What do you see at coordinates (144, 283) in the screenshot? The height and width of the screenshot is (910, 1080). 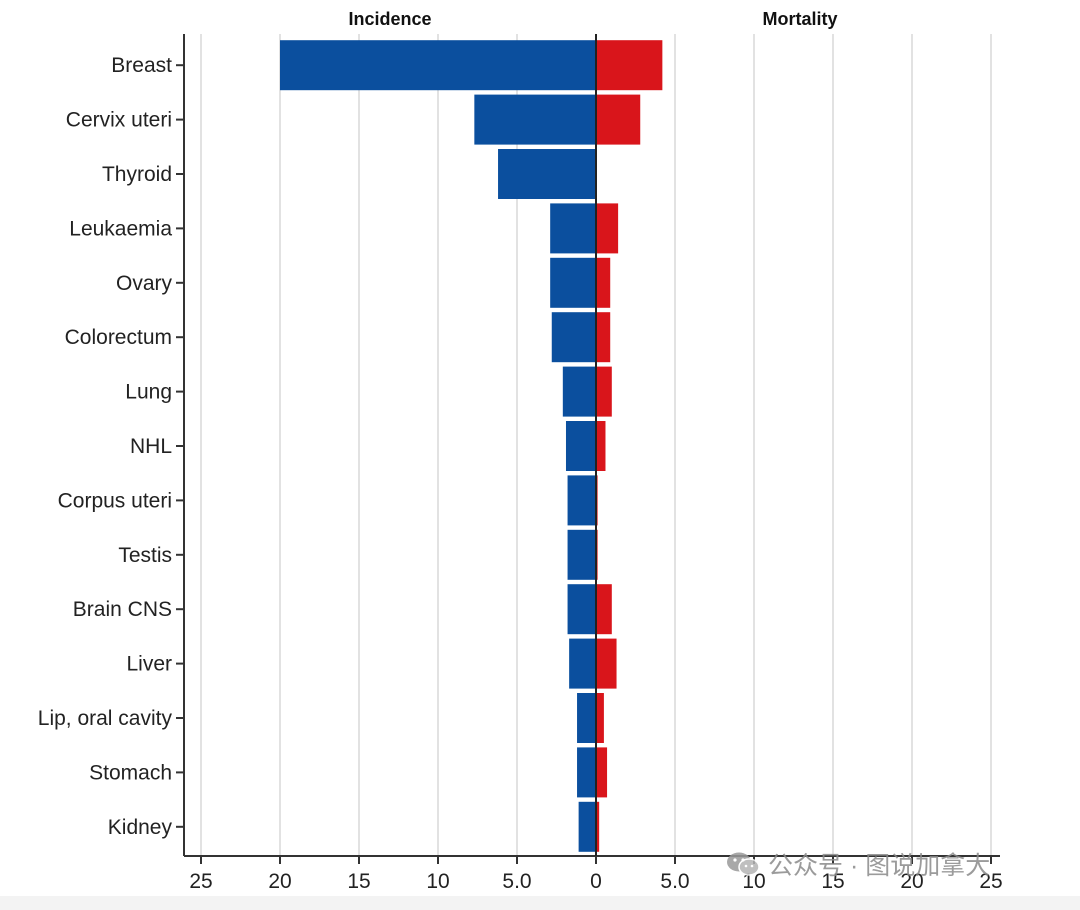 I see `category-label-ovary: Ovary` at bounding box center [144, 283].